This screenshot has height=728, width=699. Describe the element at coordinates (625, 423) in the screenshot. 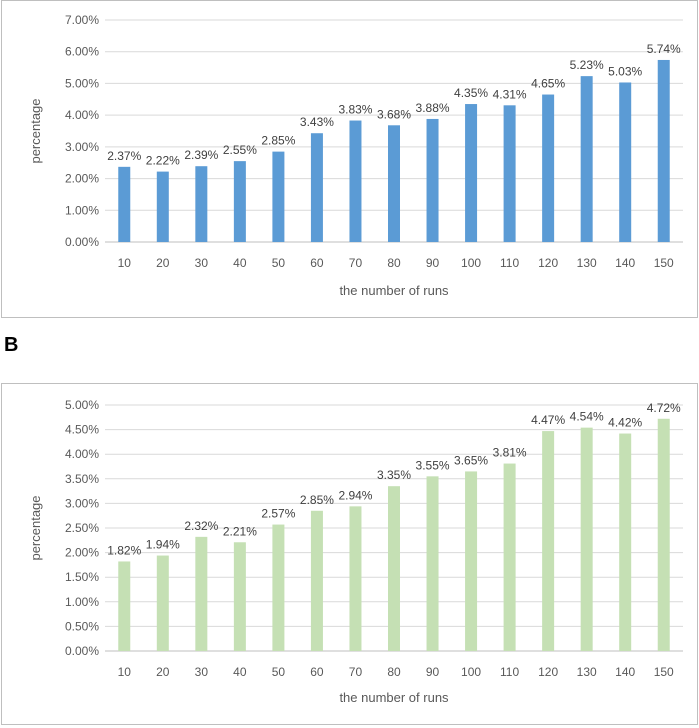

I see `data-label: 4.42%` at that location.